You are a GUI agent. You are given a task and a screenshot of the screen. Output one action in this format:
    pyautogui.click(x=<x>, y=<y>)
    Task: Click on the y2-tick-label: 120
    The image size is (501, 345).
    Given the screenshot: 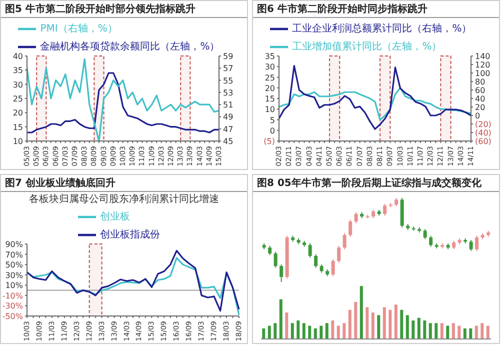 What is the action you would take?
    pyautogui.click(x=482, y=65)
    